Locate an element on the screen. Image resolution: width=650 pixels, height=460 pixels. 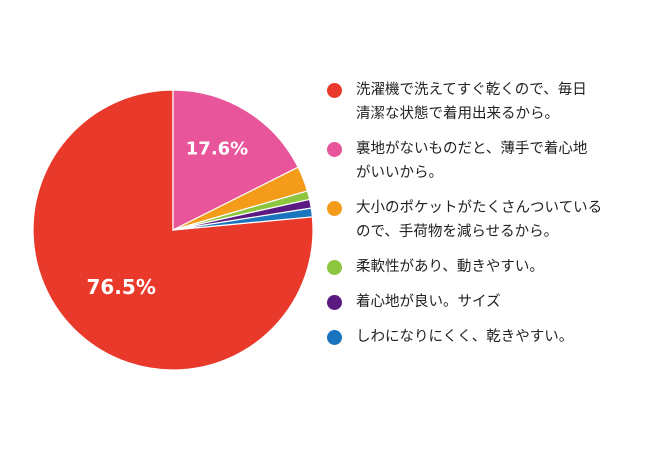
pie-slice-2-label: 17.6% is located at coordinates (217, 148).